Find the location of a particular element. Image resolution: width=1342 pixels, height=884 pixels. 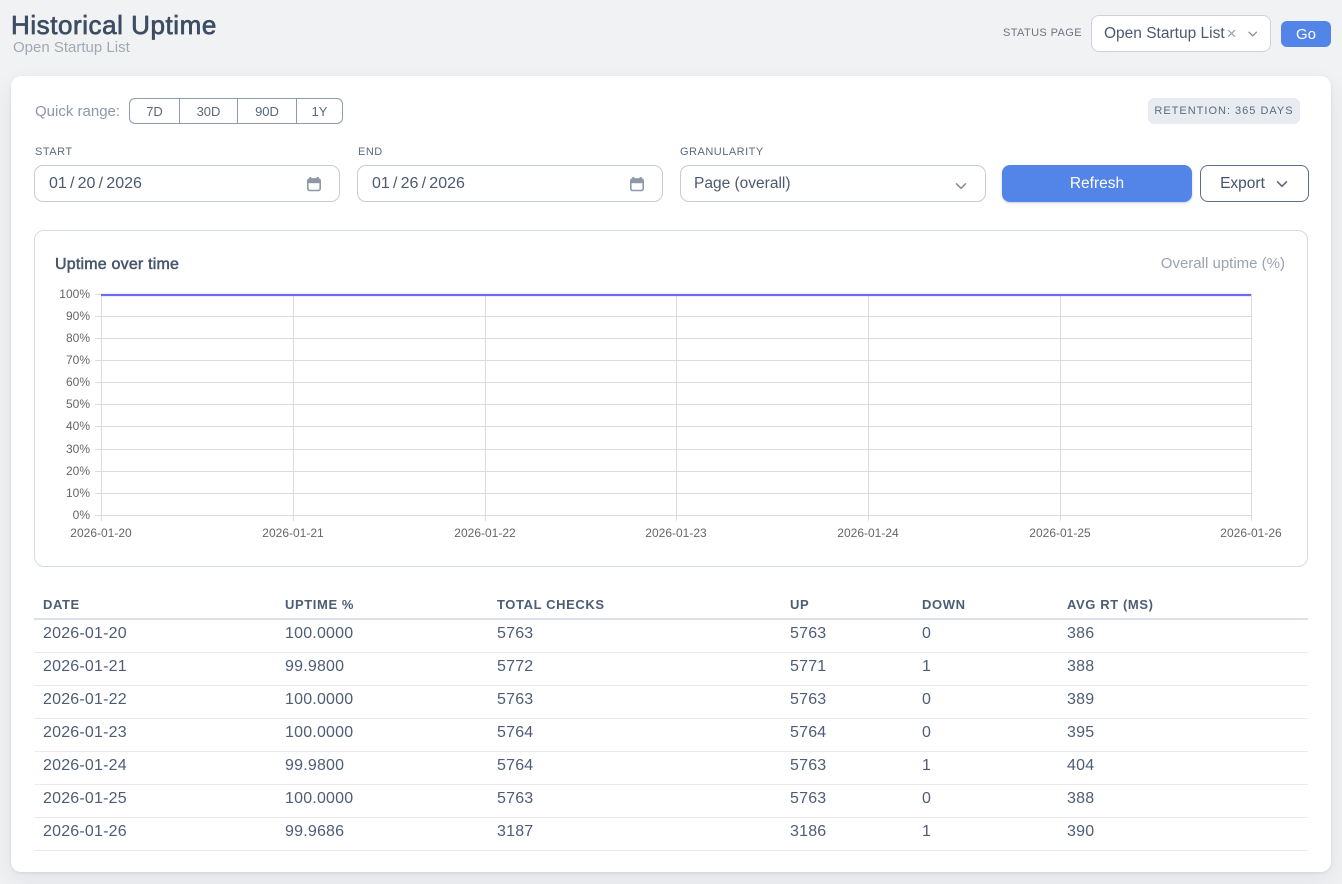

svg-text: 2026-01-25 is located at coordinates (1060, 533).